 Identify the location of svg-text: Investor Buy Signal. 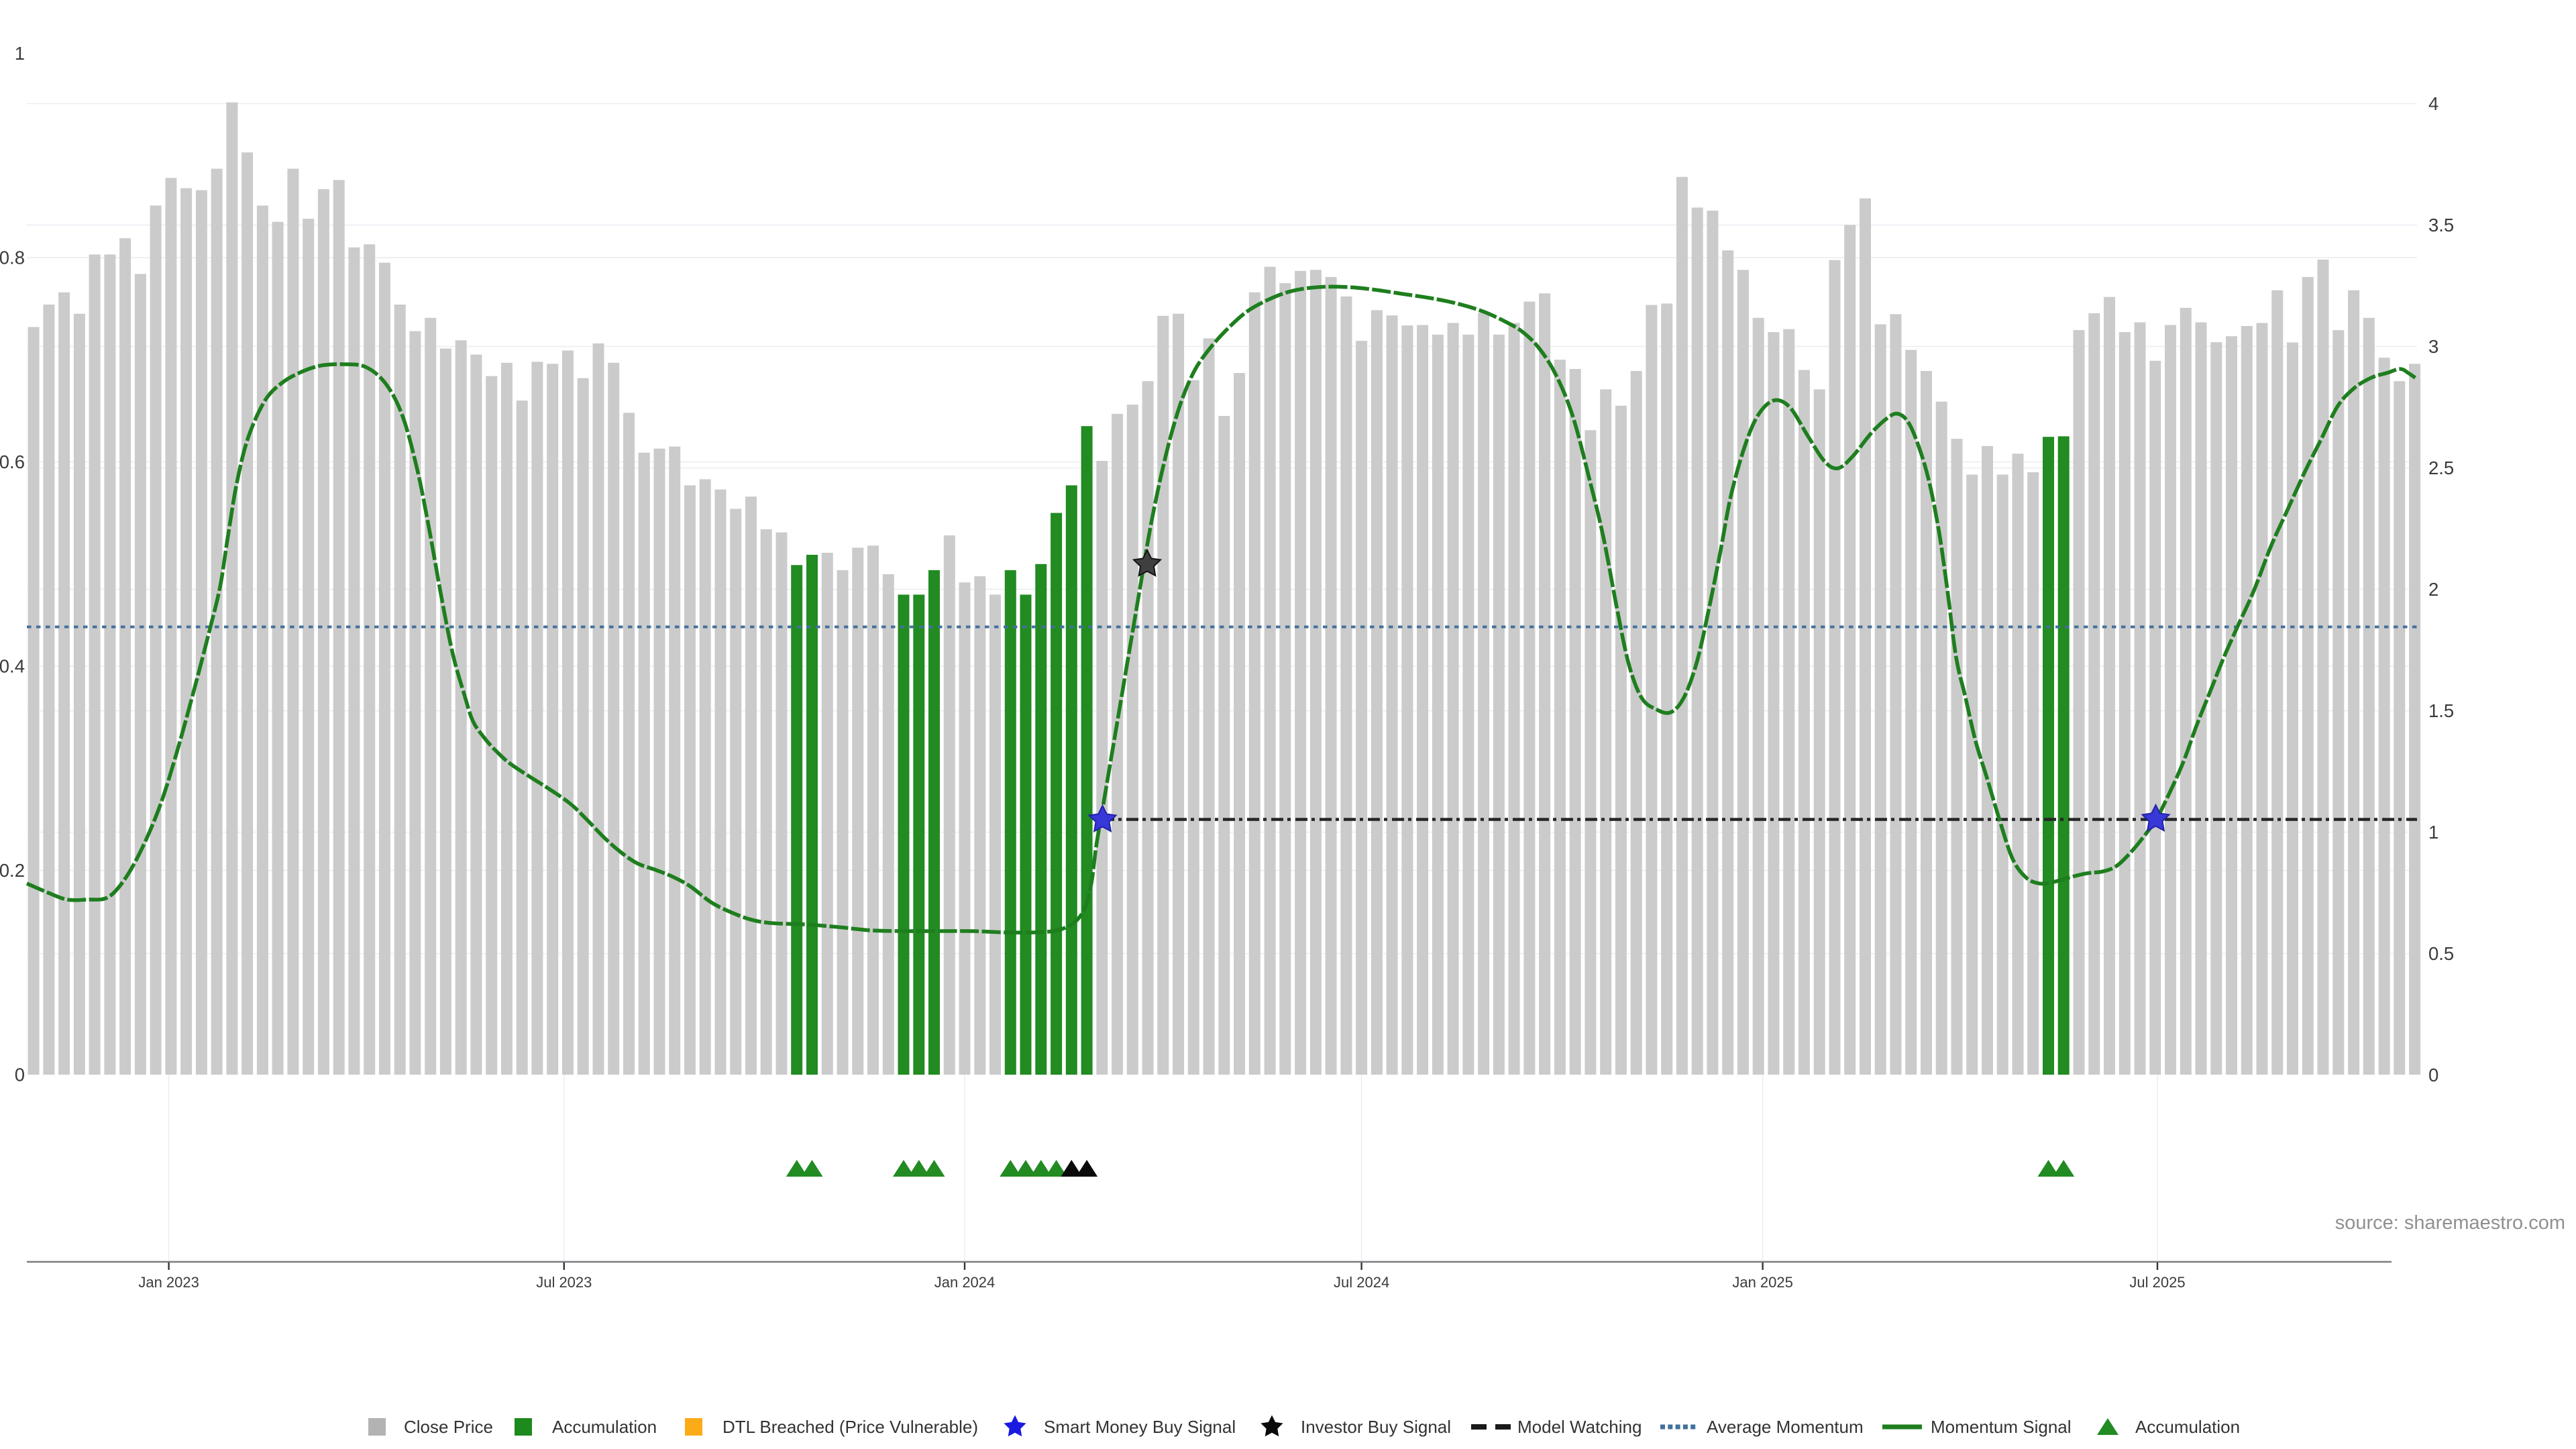
(1376, 1427).